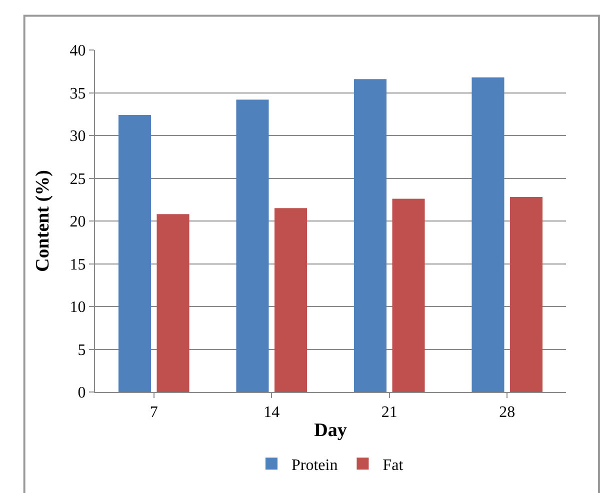  Describe the element at coordinates (154, 413) in the screenshot. I see `x-tick-label: 7` at that location.